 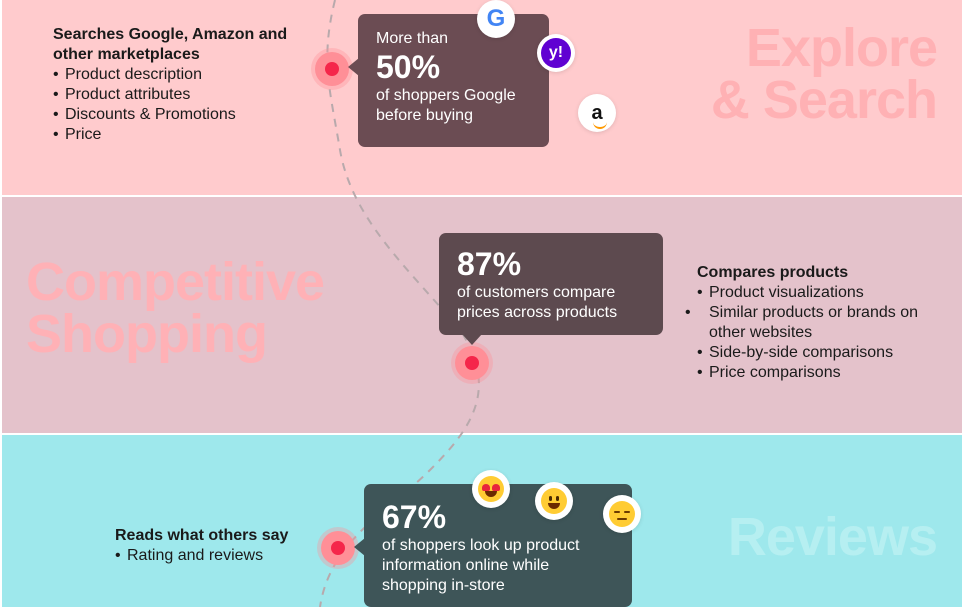 I want to click on info-heading: Compares products, so click(x=773, y=272).